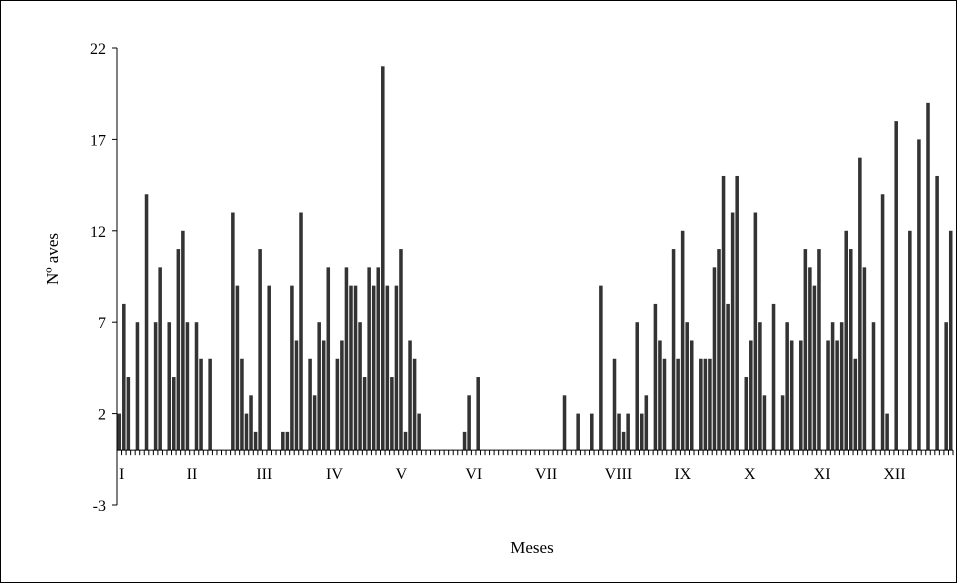  I want to click on x-tick-label: VIII, so click(619, 474).